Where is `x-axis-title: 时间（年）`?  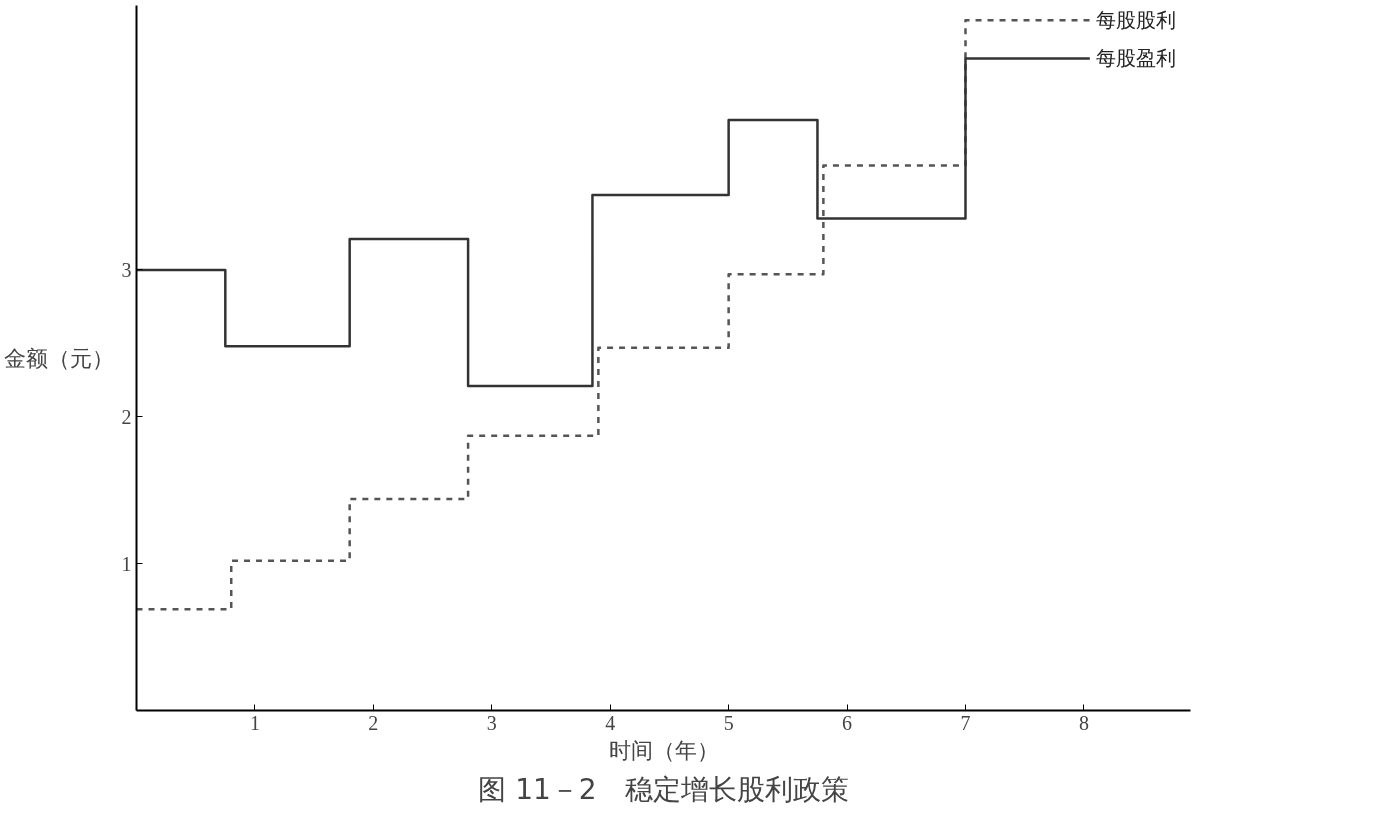 x-axis-title: 时间（年） is located at coordinates (663, 750).